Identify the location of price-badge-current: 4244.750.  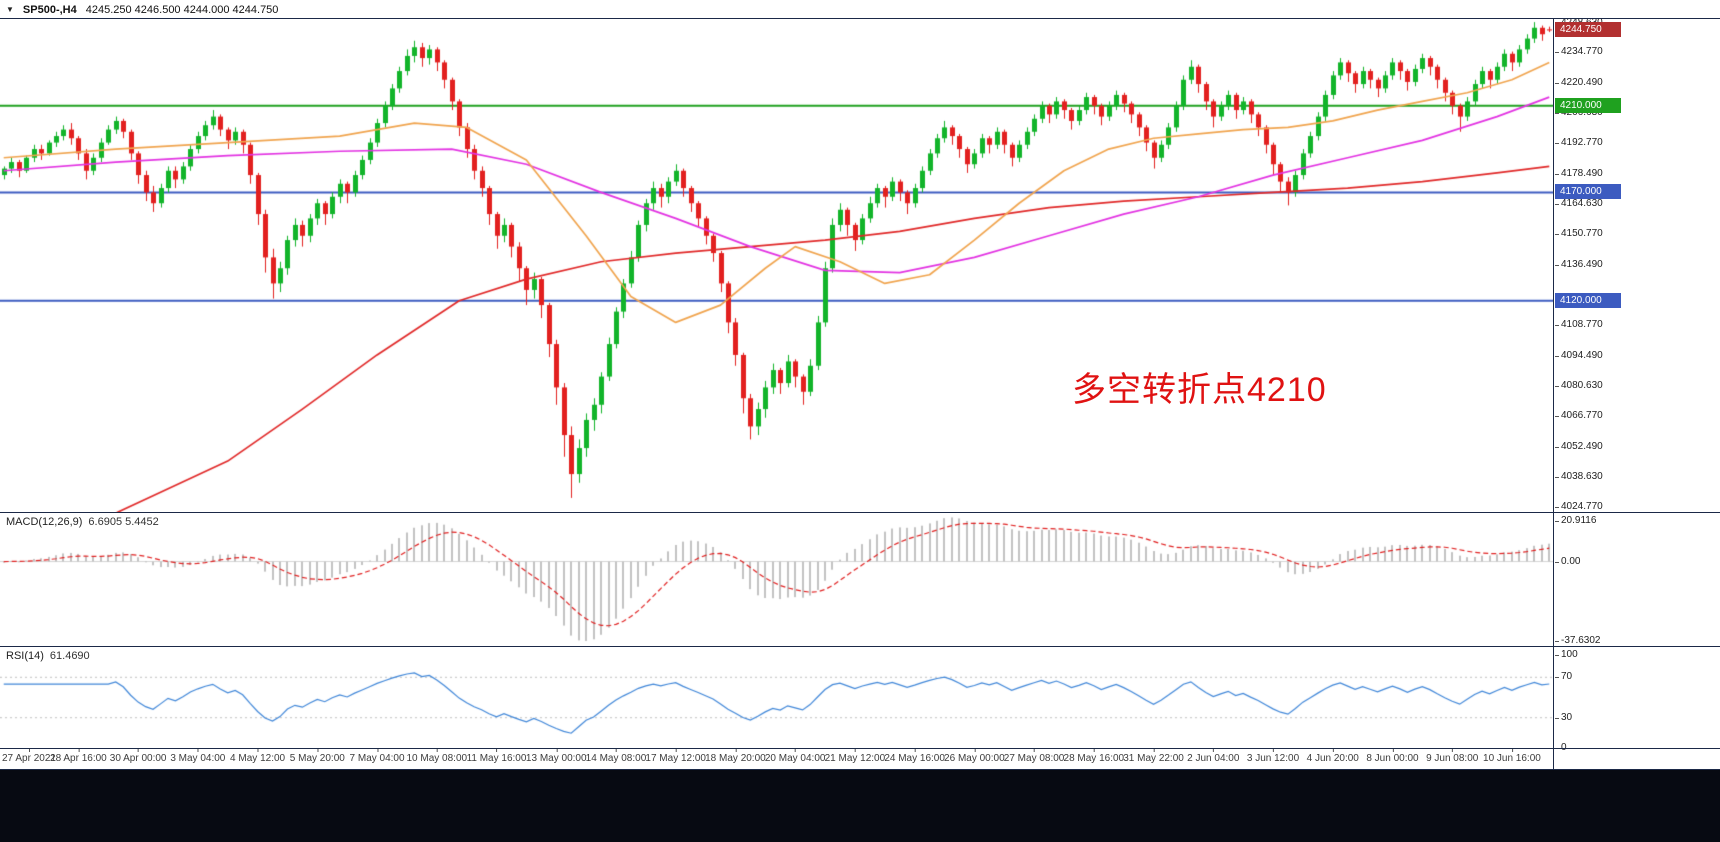
(1588, 30).